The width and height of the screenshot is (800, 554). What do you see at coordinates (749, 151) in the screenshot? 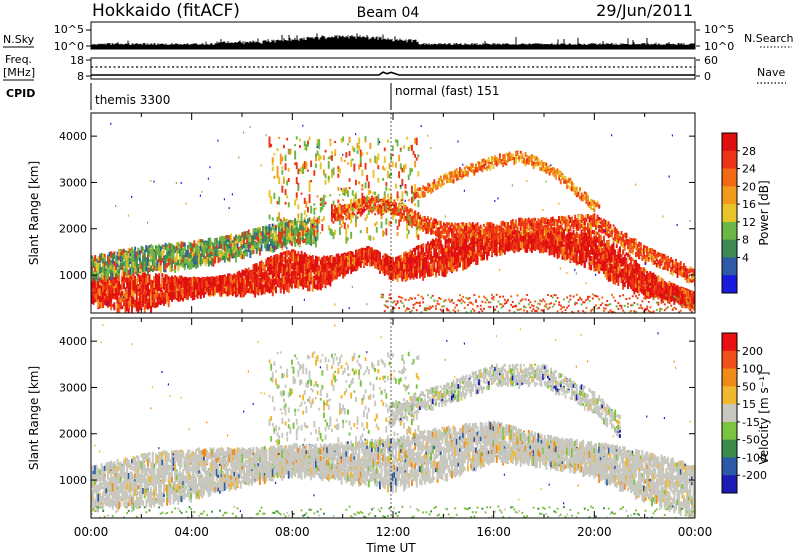
I see `colorbar-tick-label: 28` at bounding box center [749, 151].